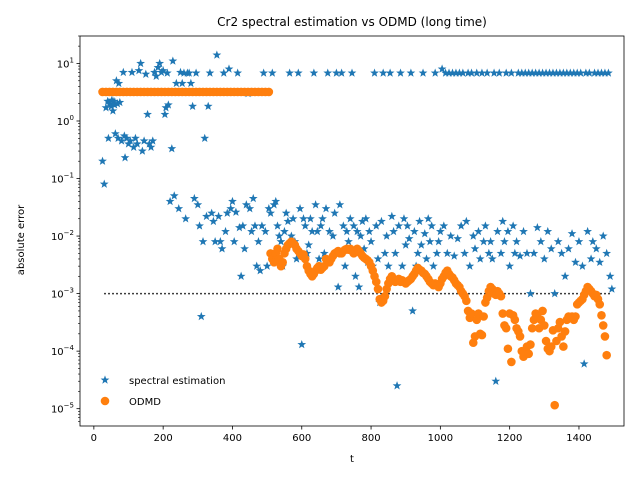 This screenshot has height=480, width=640. What do you see at coordinates (301, 438) in the screenshot?
I see `x-tick-label: 600` at bounding box center [301, 438].